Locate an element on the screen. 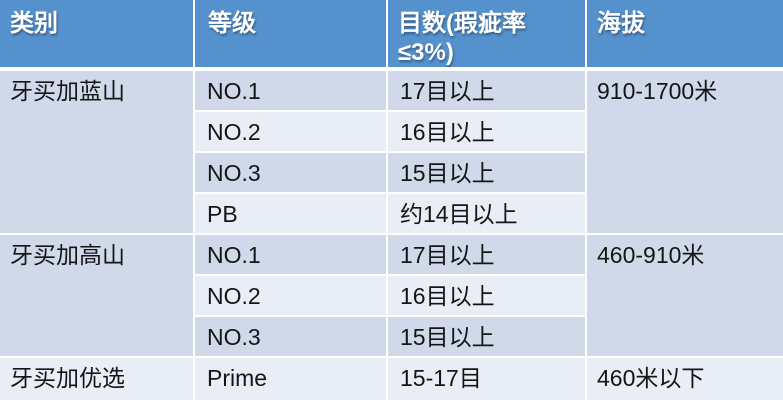  header-mesh-line1: 目数(瑕疵率 is located at coordinates (462, 23).